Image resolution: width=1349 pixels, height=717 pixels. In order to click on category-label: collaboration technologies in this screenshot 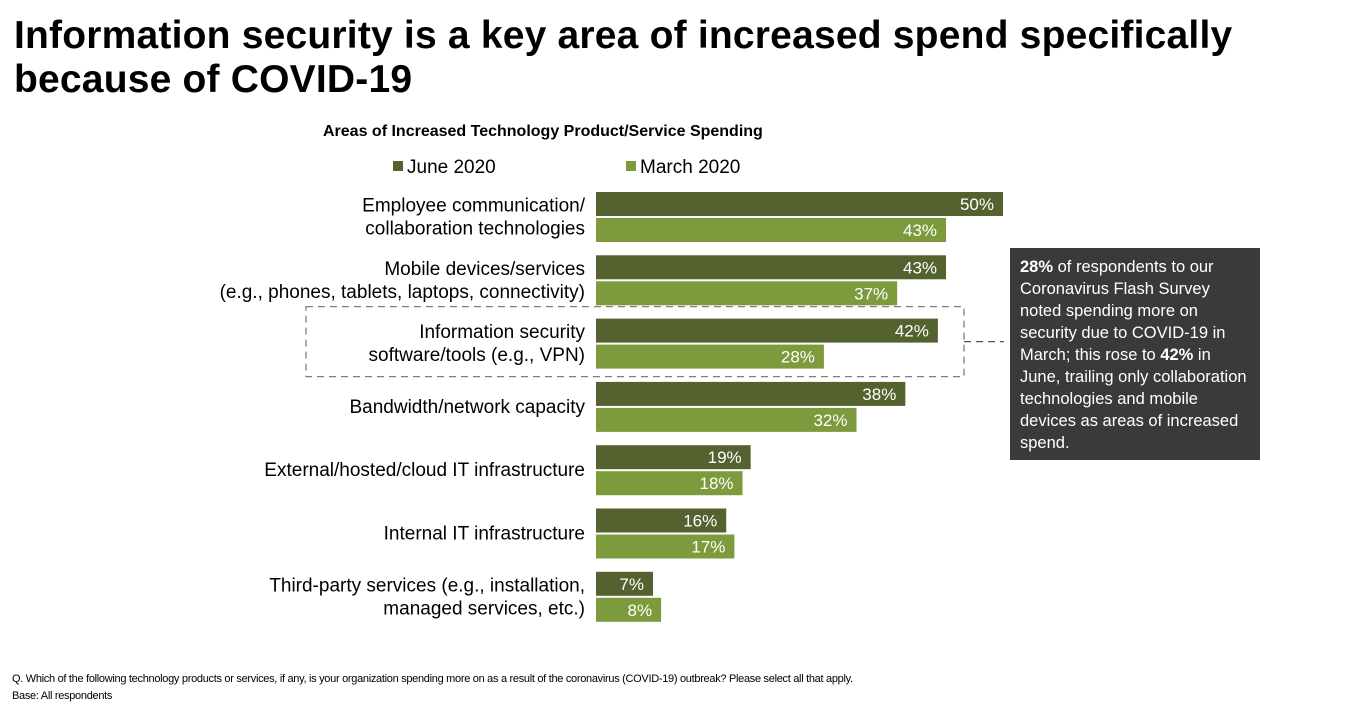, I will do `click(475, 229)`.